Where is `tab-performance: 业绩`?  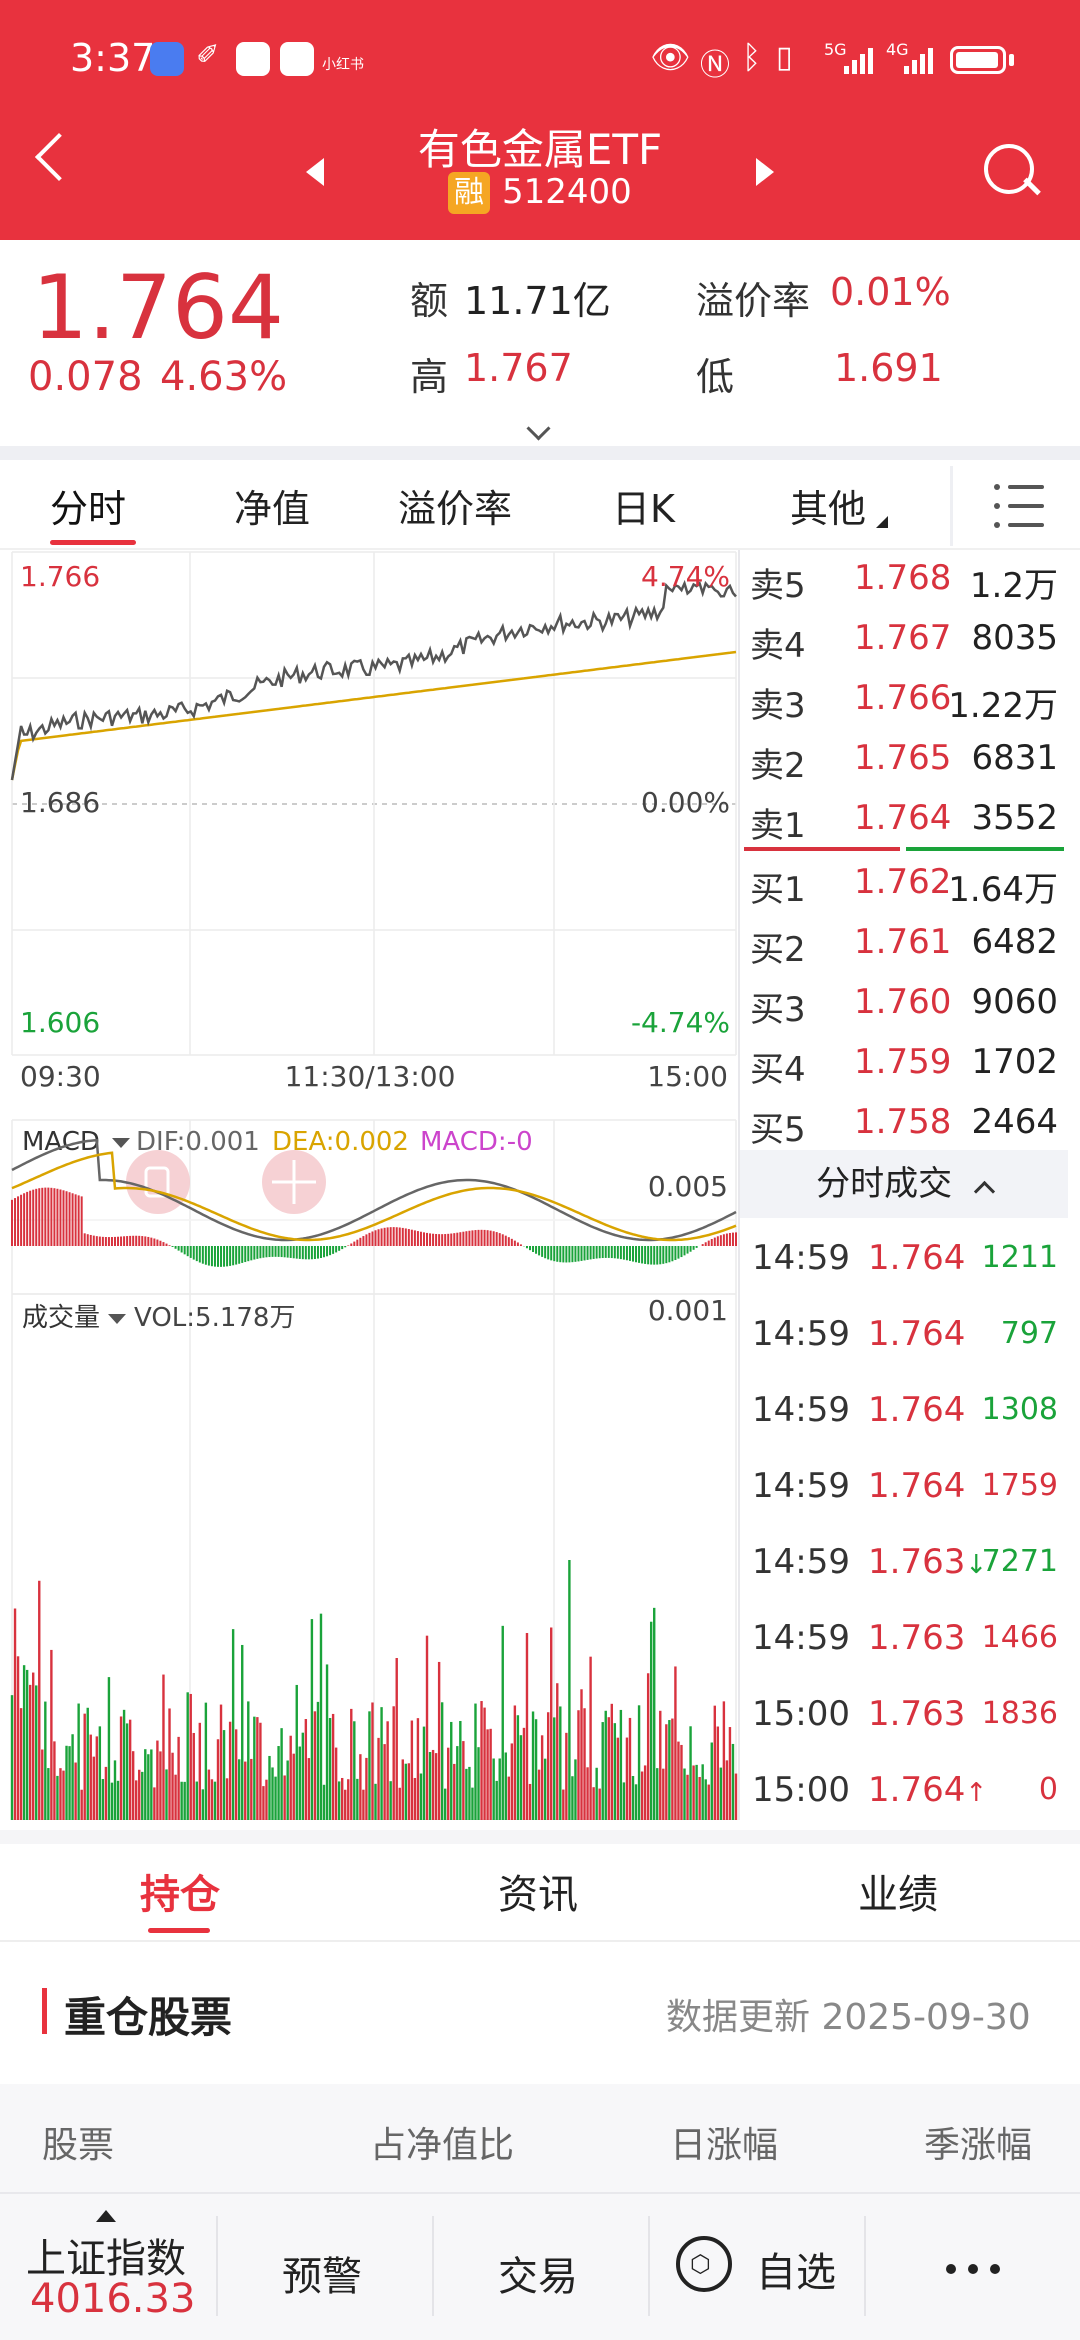 tab-performance: 业绩 is located at coordinates (898, 1895).